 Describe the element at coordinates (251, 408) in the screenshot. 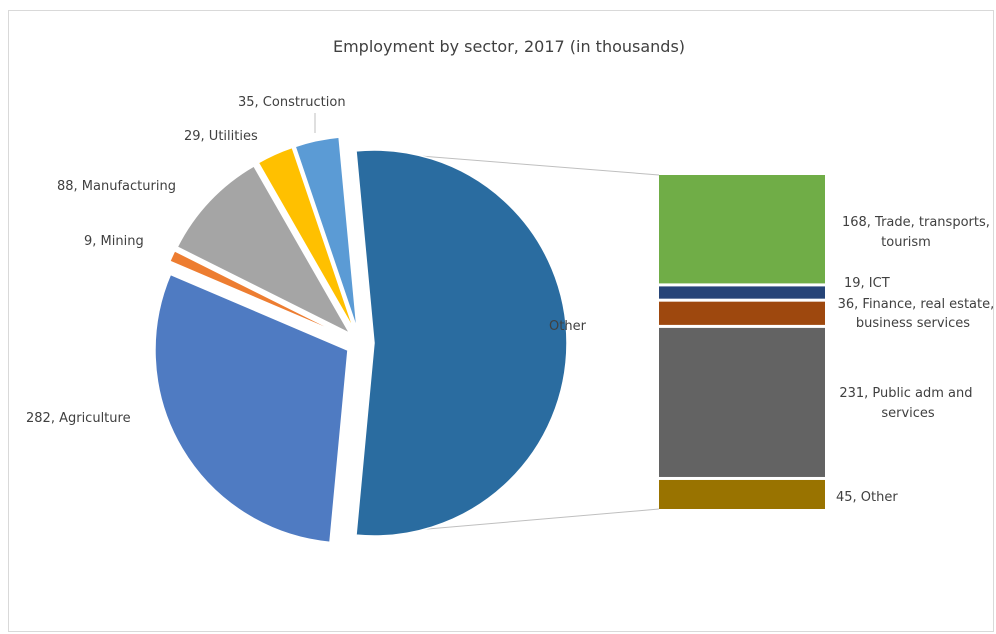

I see `pie-slice-agriculture` at that location.